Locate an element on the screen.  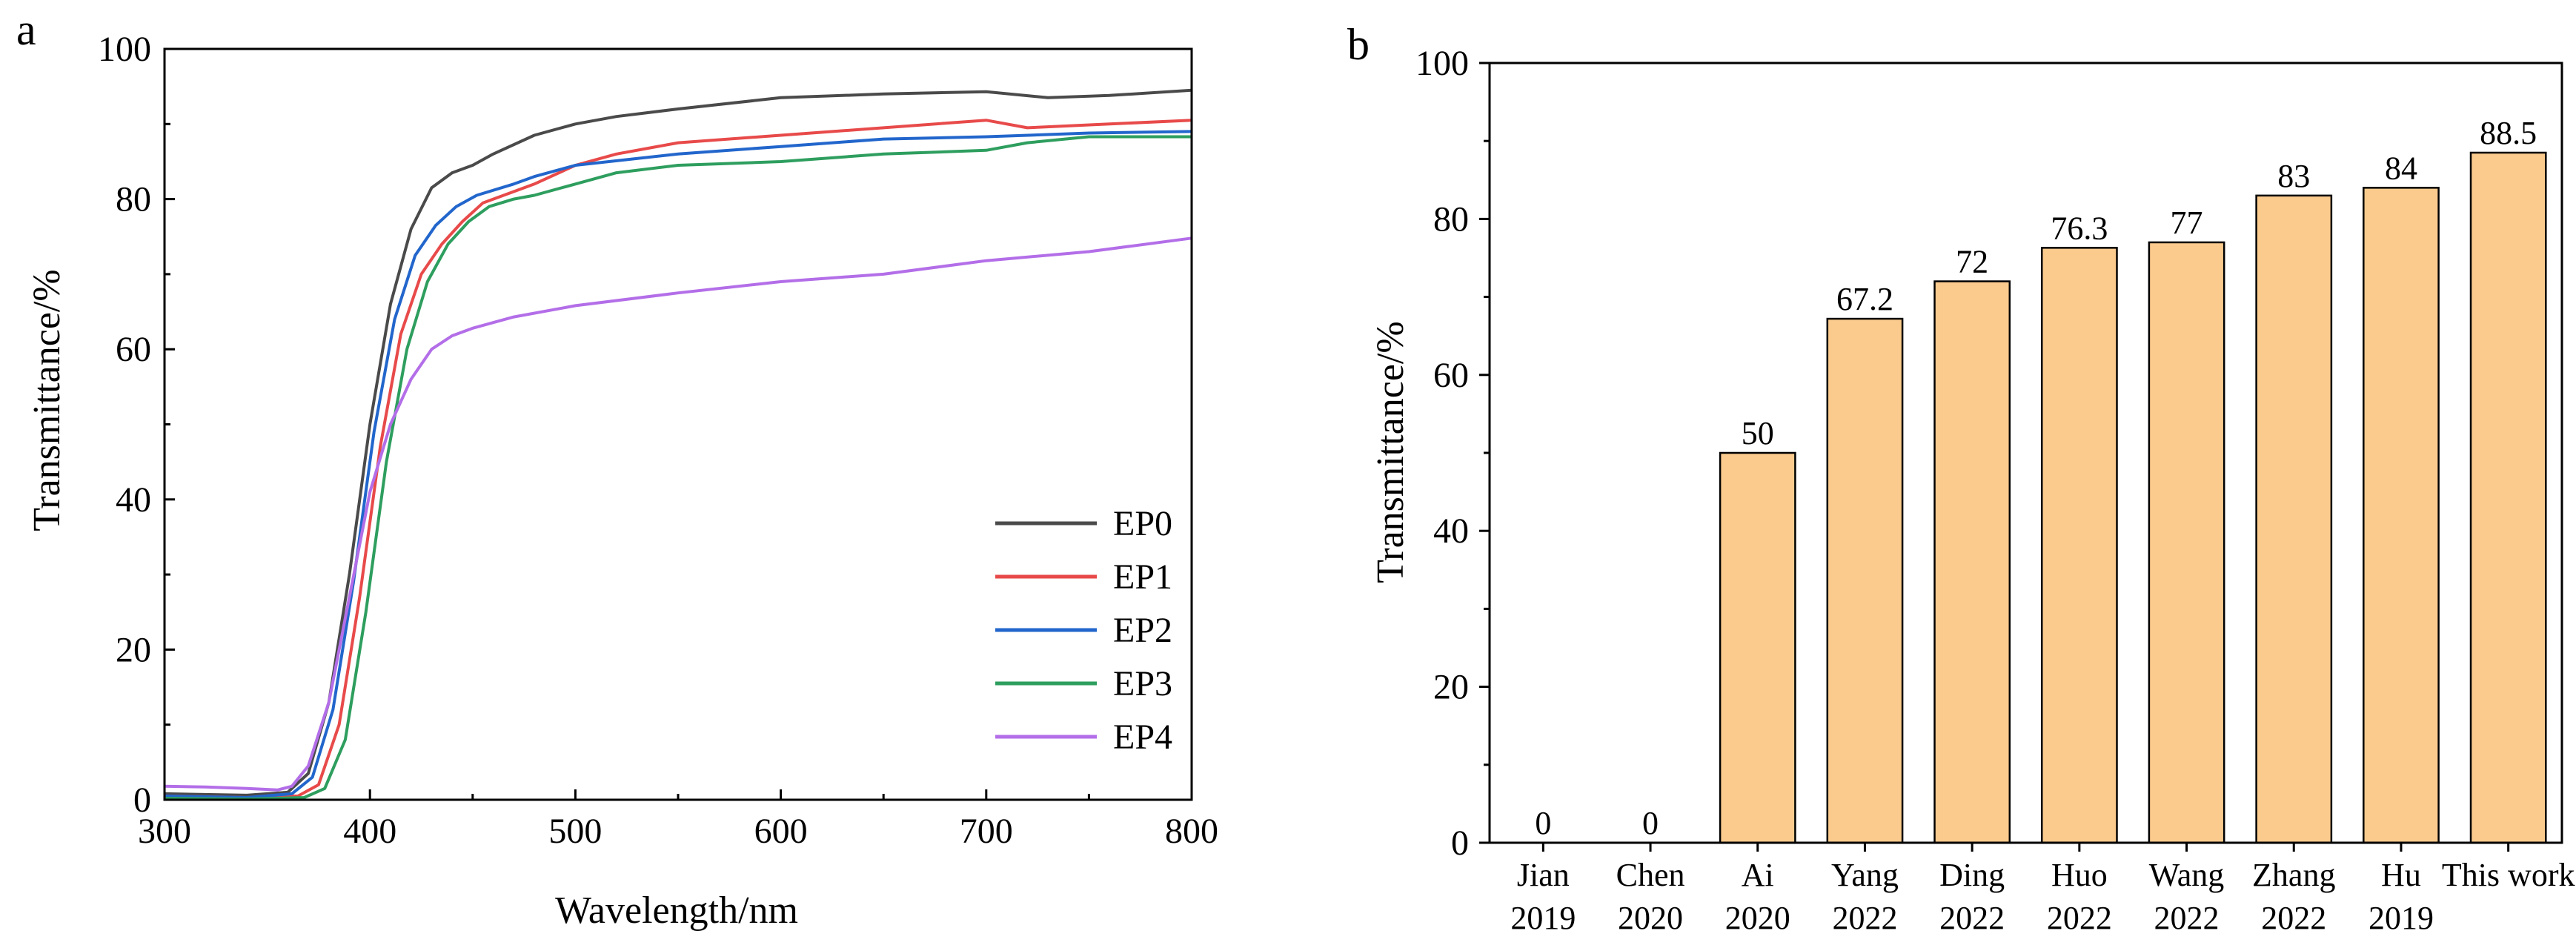
bar-value-label: 83 is located at coordinates (2293, 176).